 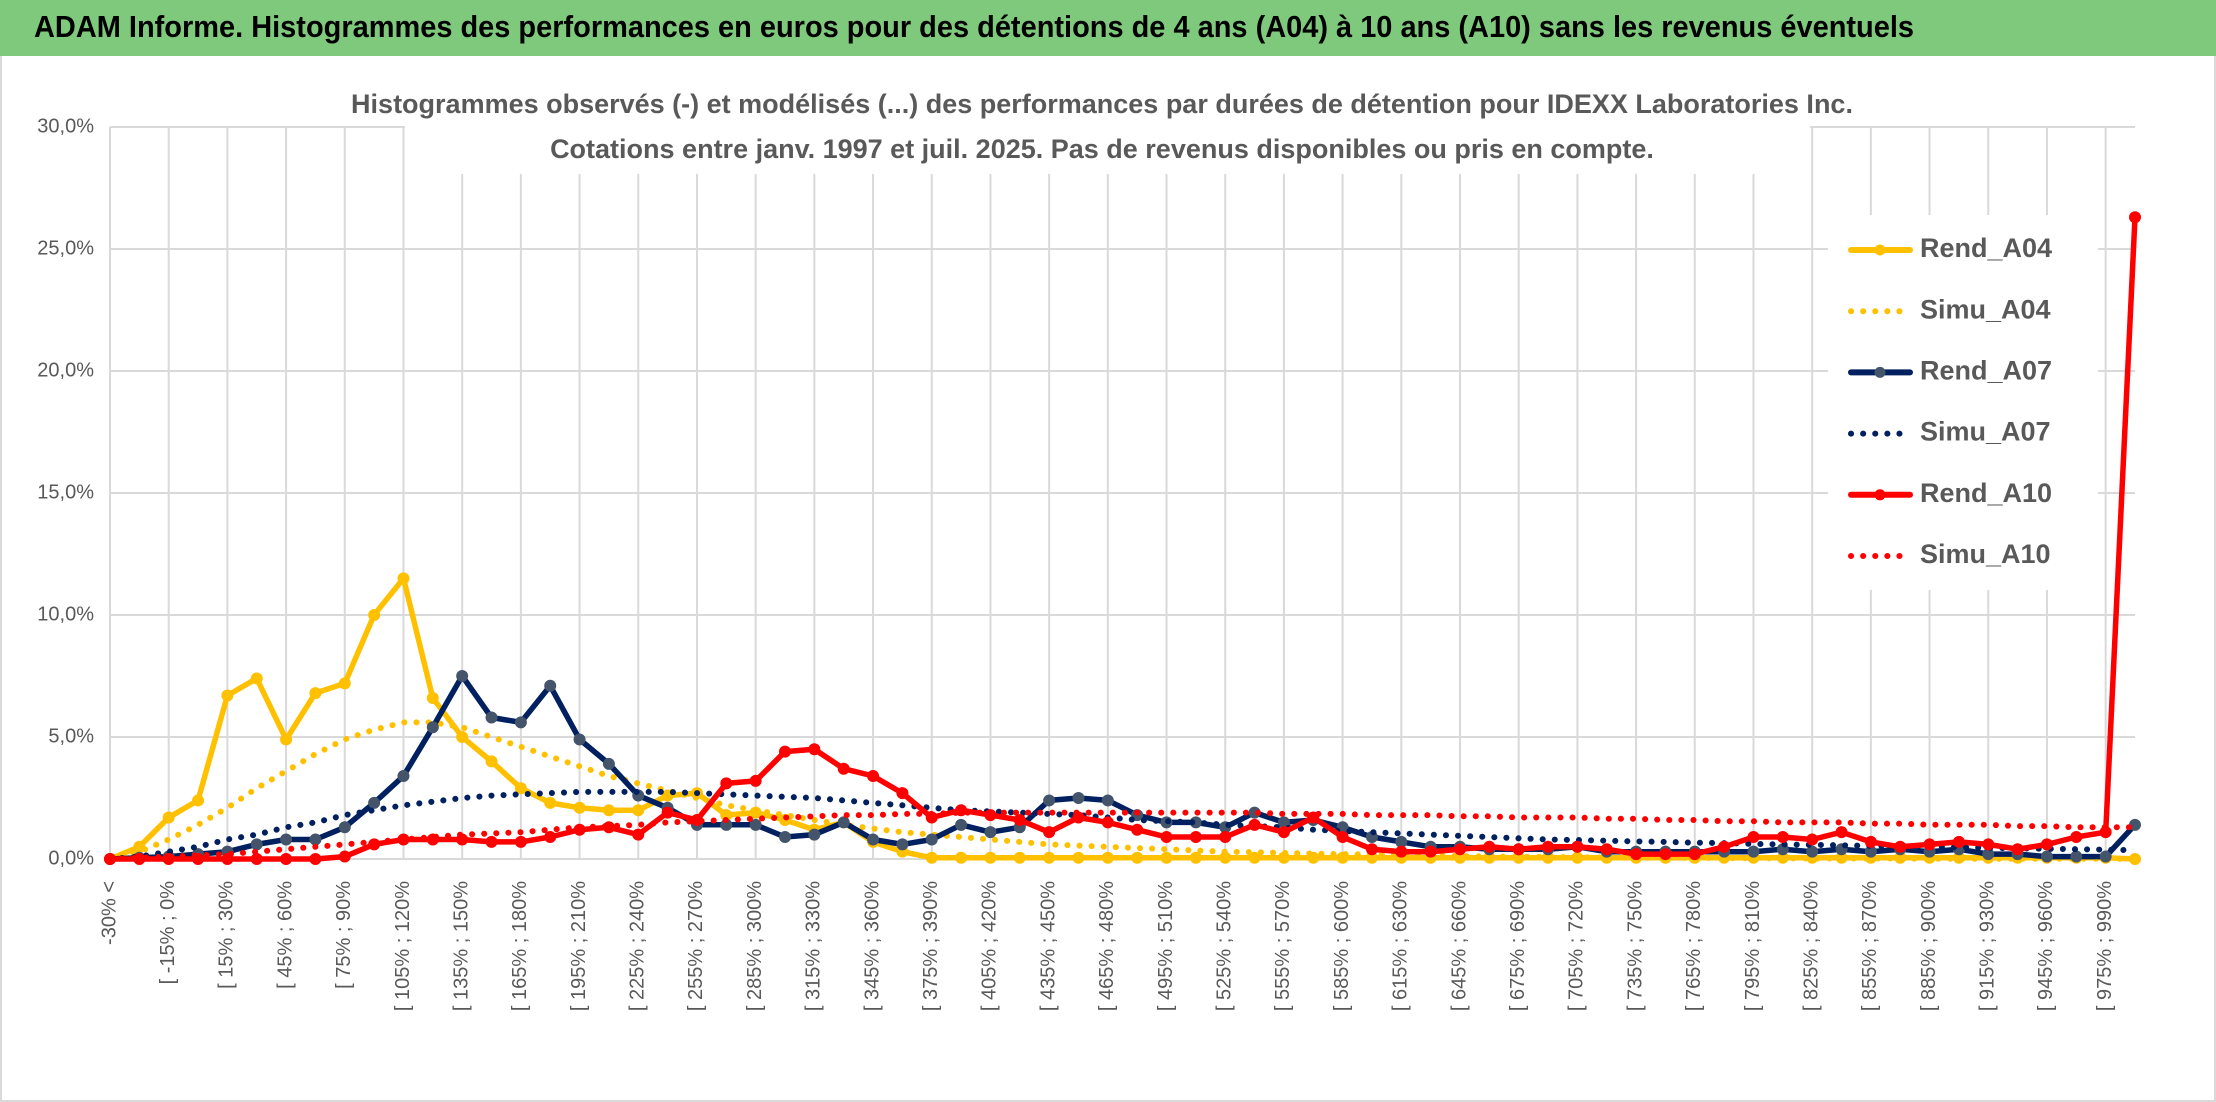 What do you see at coordinates (579, 946) in the screenshot?
I see `x-tick-label: [ 195% ; 210%` at bounding box center [579, 946].